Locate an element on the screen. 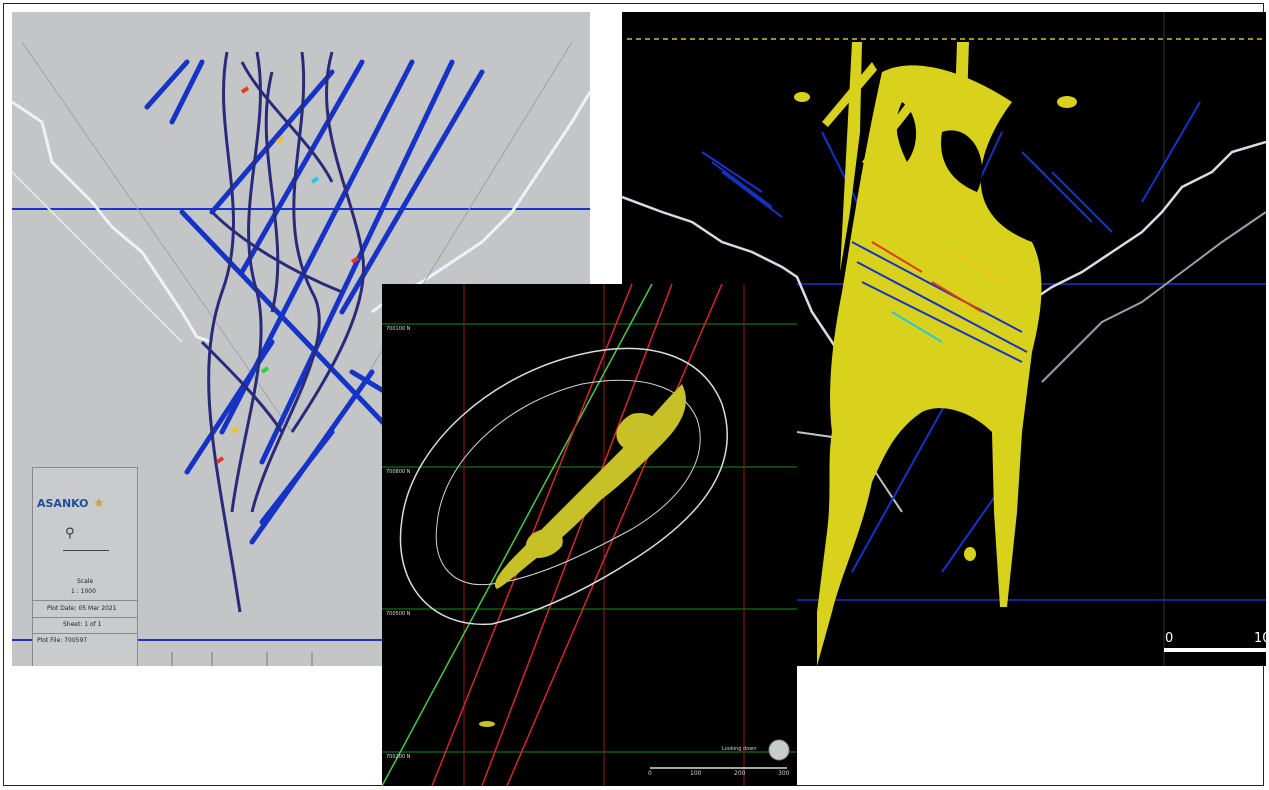 This screenshot has width=1269, height=790. pit-outline-left is located at coordinates (112, 222).